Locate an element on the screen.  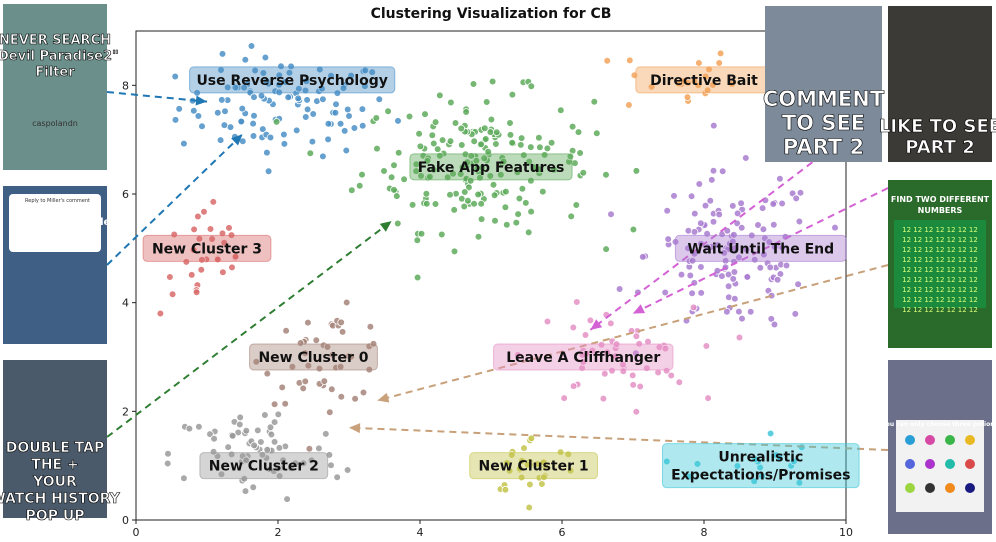
cluster-label: Leave A Cliffhanger is located at coordinates (583, 357).